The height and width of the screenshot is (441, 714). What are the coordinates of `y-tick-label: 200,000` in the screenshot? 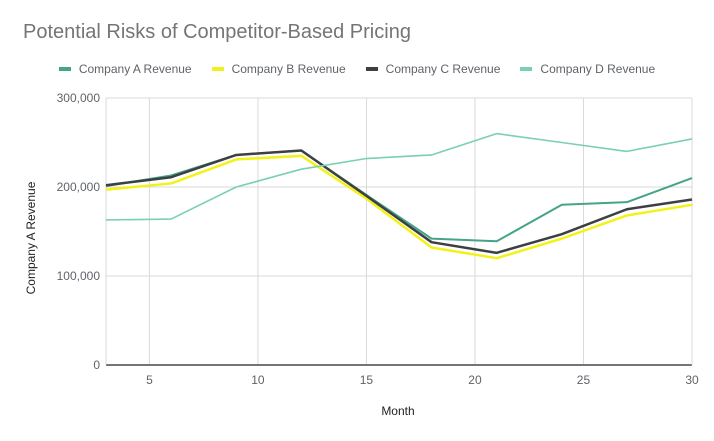 It's located at (79, 187).